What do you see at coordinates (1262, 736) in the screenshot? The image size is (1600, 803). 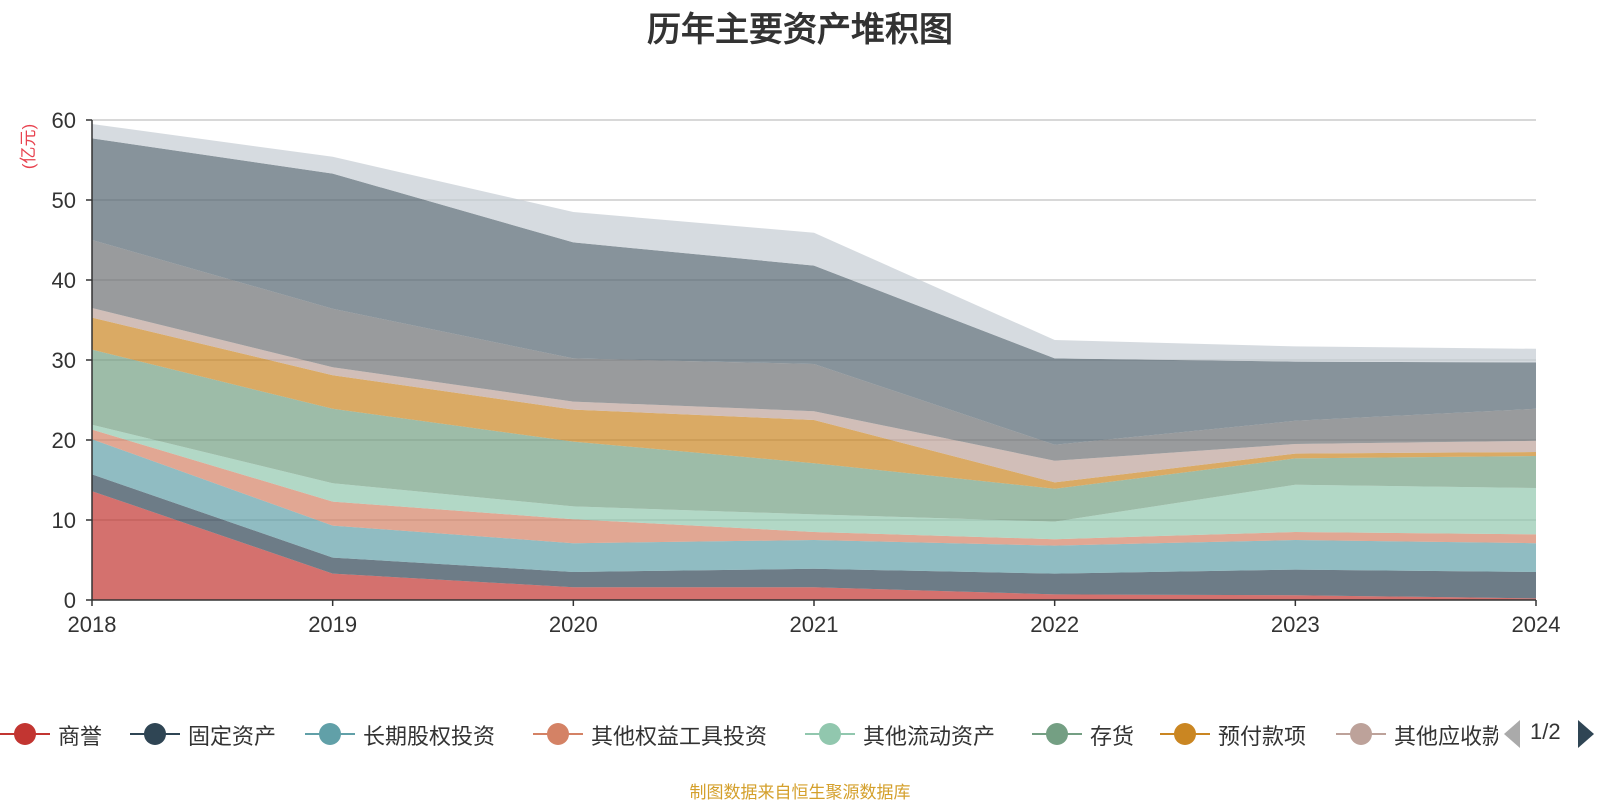 I see `legend-label: 预付款项` at bounding box center [1262, 736].